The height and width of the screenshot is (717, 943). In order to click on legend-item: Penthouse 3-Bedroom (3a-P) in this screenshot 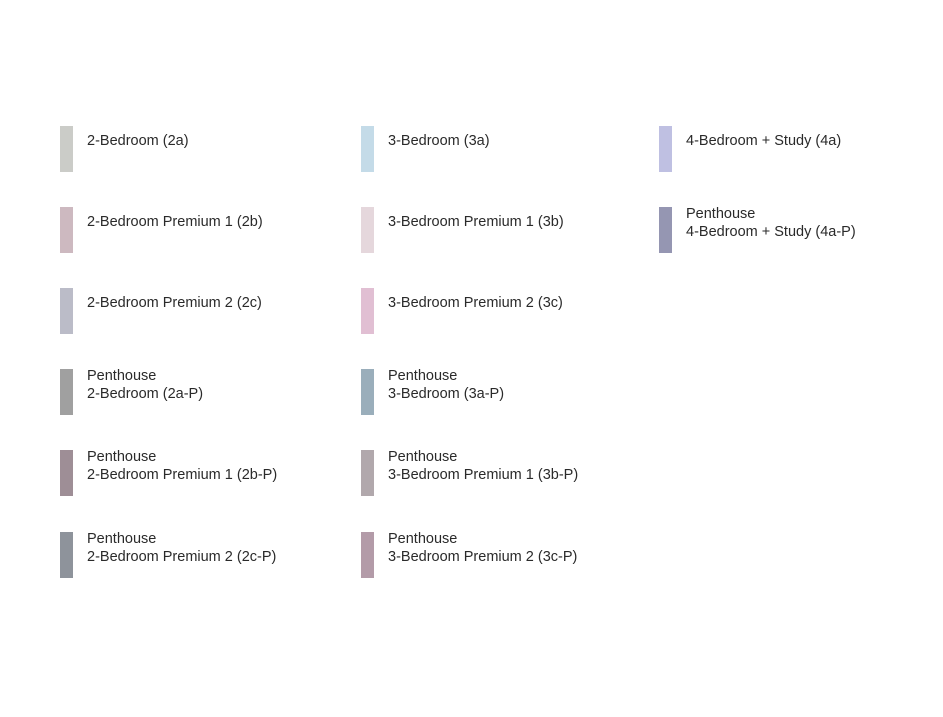, I will do `click(506, 391)`.